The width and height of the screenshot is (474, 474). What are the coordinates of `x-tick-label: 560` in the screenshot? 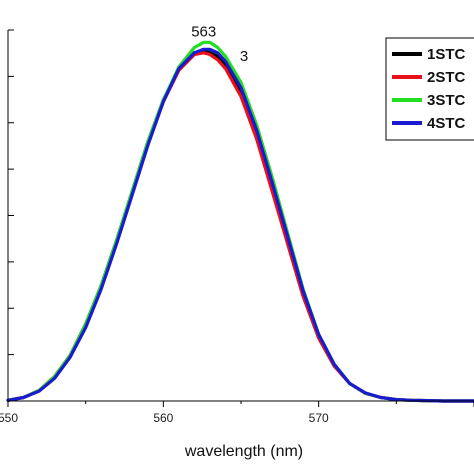 It's located at (163, 418).